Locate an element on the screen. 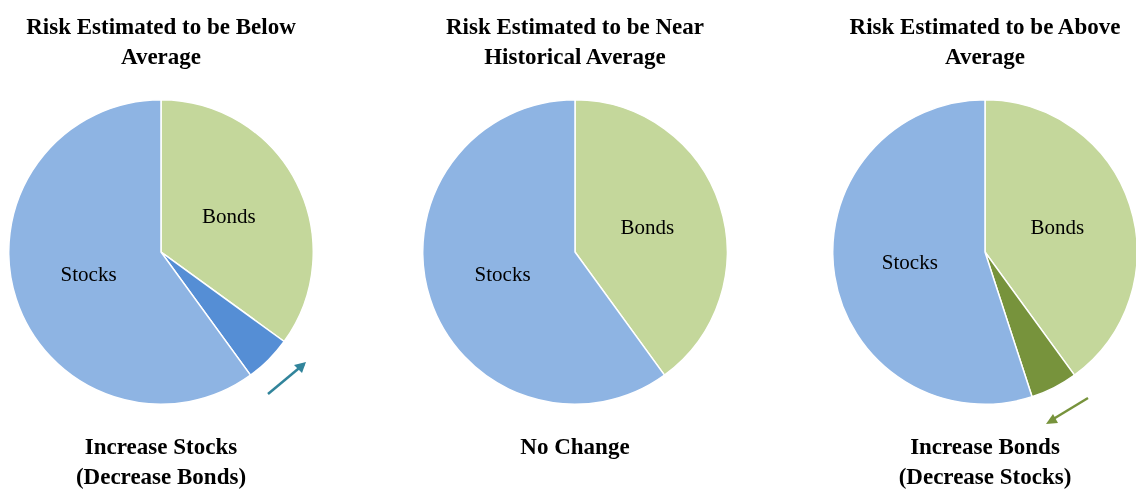 This screenshot has height=493, width=1136. text: Increase Bonds (Decrease Stocks) is located at coordinates (985, 462).